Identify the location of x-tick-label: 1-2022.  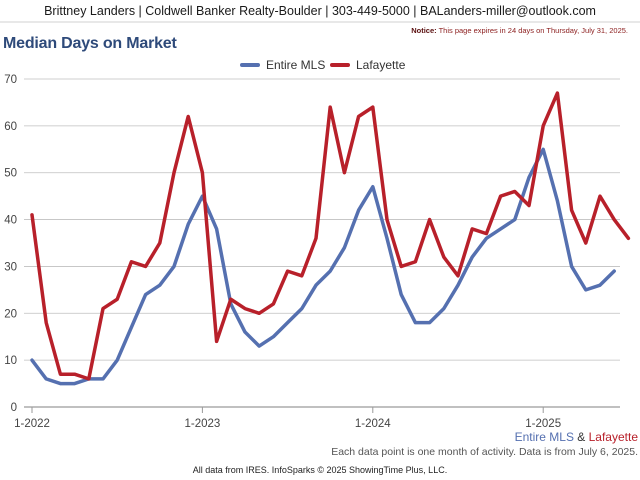
(32, 424).